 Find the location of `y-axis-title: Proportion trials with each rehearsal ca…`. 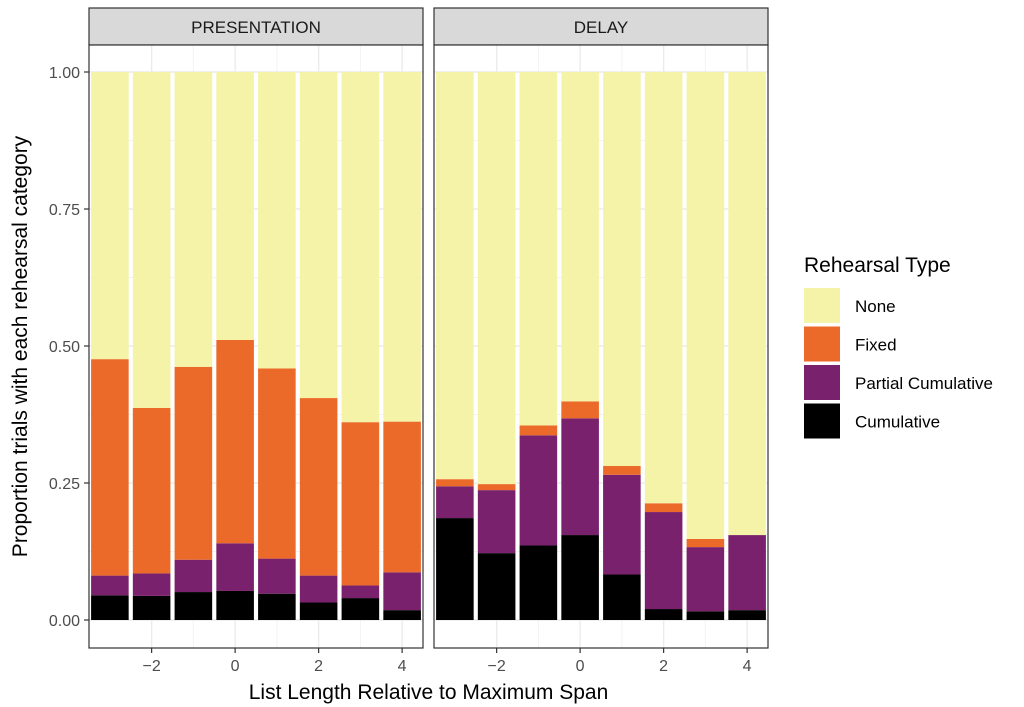

y-axis-title: Proportion trials with each rehearsal ca… is located at coordinates (20, 346).